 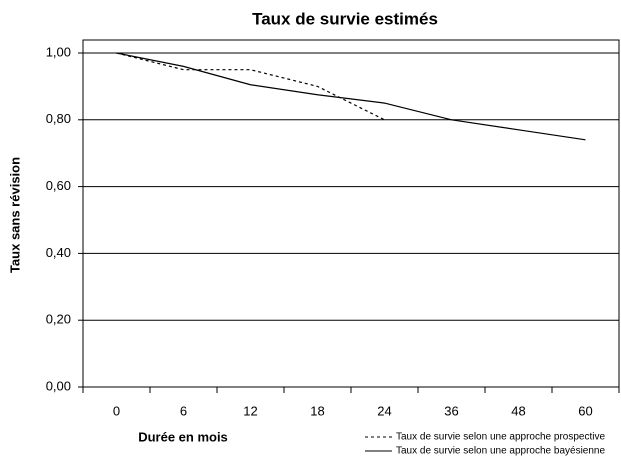 What do you see at coordinates (317, 410) in the screenshot?
I see `x-tick-label: 18` at bounding box center [317, 410].